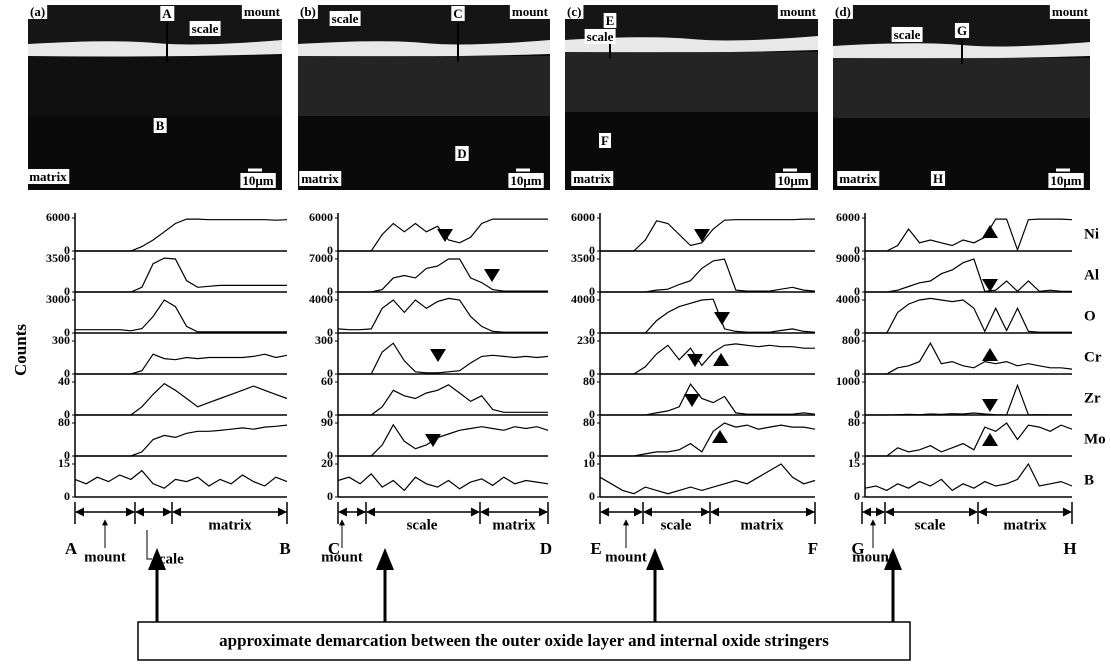 The height and width of the screenshot is (671, 1111). Describe the element at coordinates (327, 422) in the screenshot. I see `y-tick-label: 90` at that location.